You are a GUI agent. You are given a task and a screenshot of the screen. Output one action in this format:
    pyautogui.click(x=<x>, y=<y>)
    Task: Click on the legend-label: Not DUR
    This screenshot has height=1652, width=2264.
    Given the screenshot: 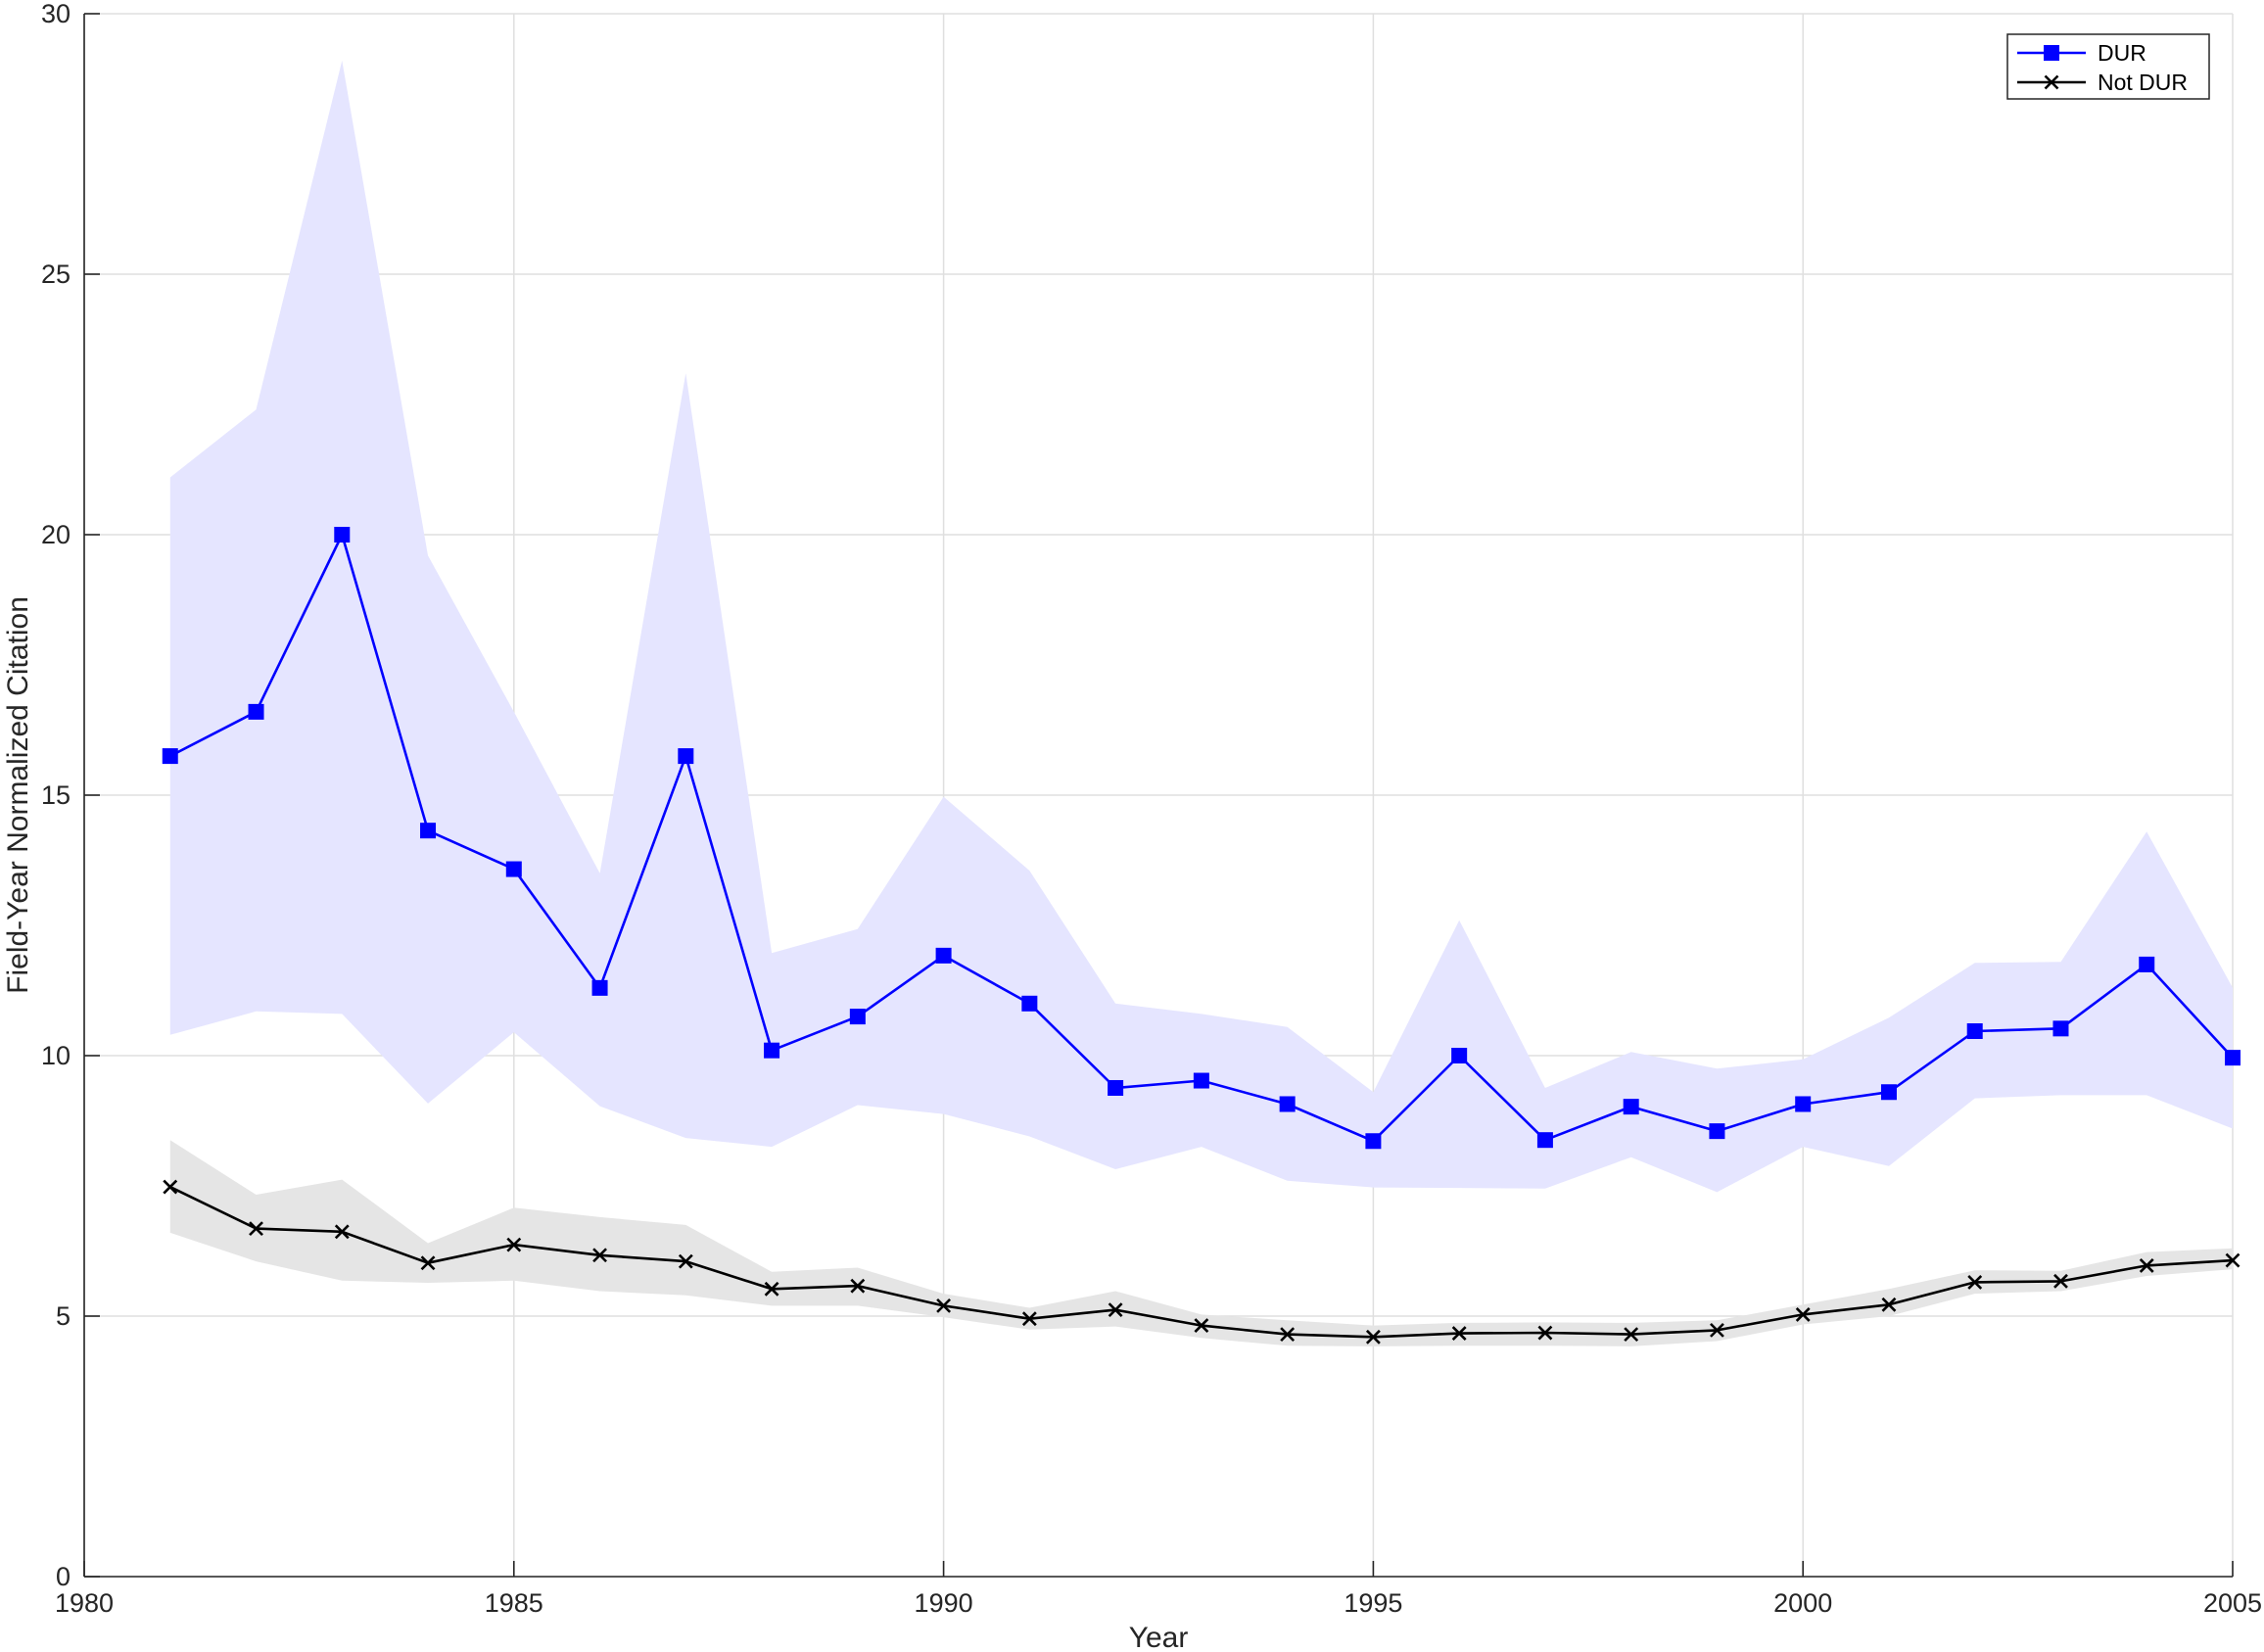 What is the action you would take?
    pyautogui.click(x=2143, y=82)
    